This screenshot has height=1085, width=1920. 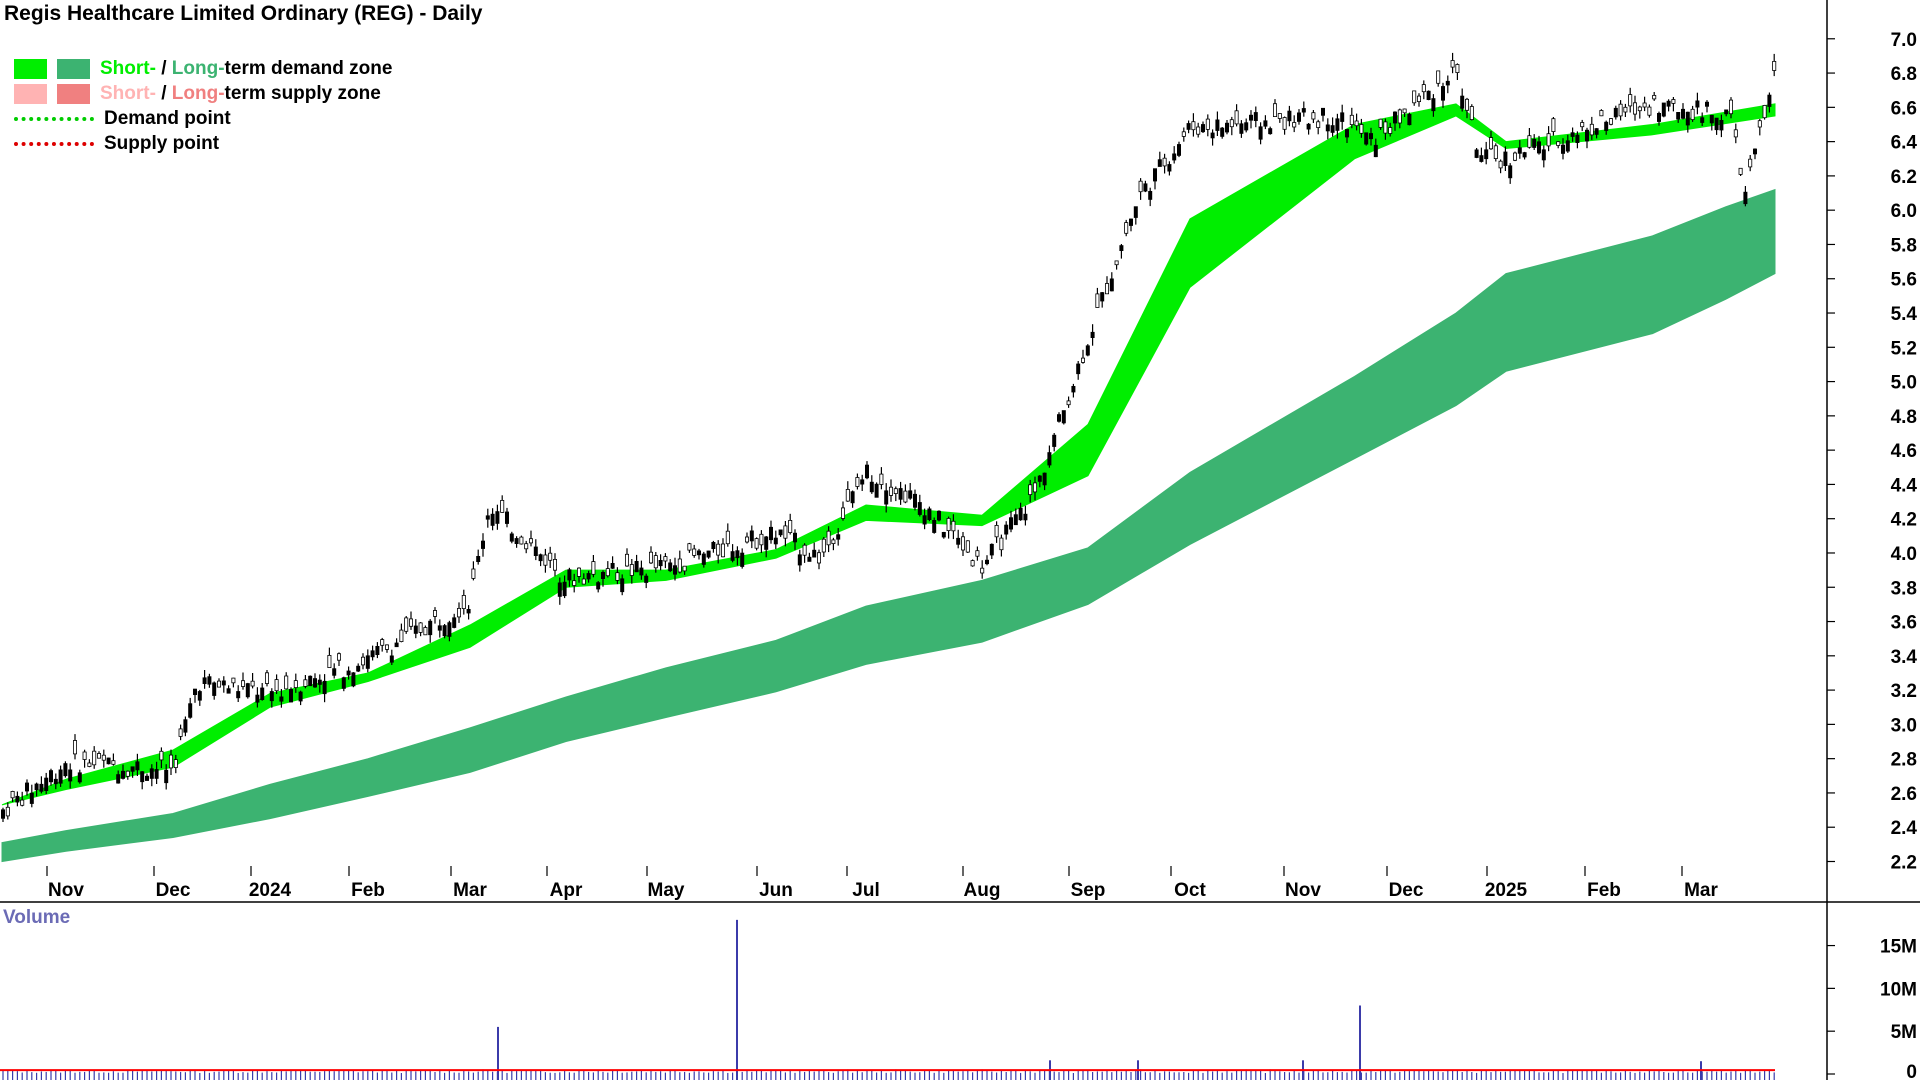 I want to click on price-tick-label: 6.6, so click(x=1904, y=108).